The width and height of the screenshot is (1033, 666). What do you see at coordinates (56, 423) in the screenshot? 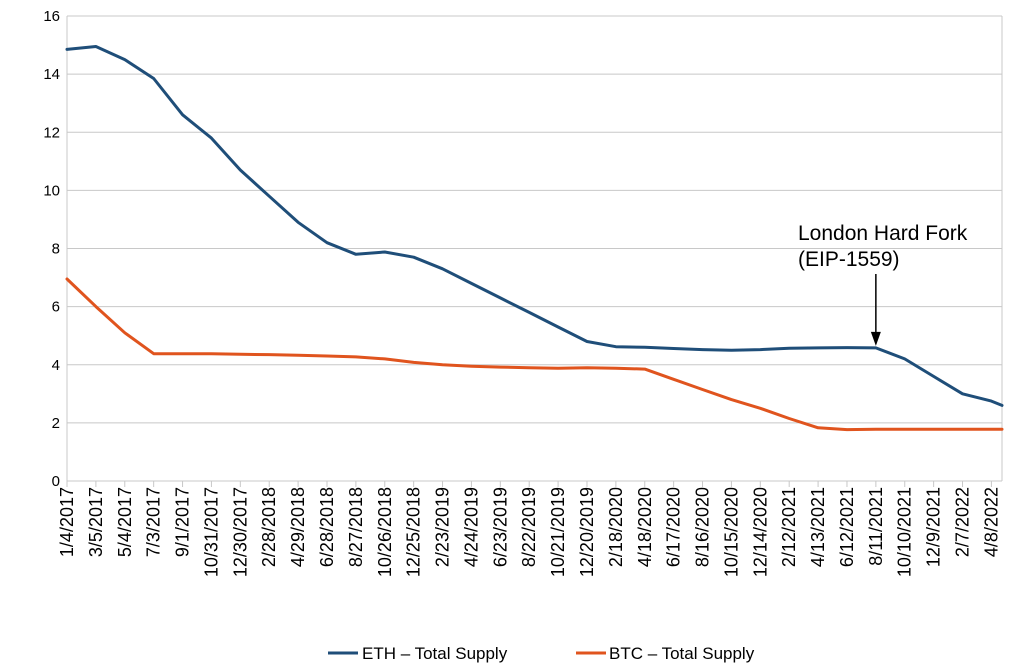
I see `y-tick-2: 2` at bounding box center [56, 423].